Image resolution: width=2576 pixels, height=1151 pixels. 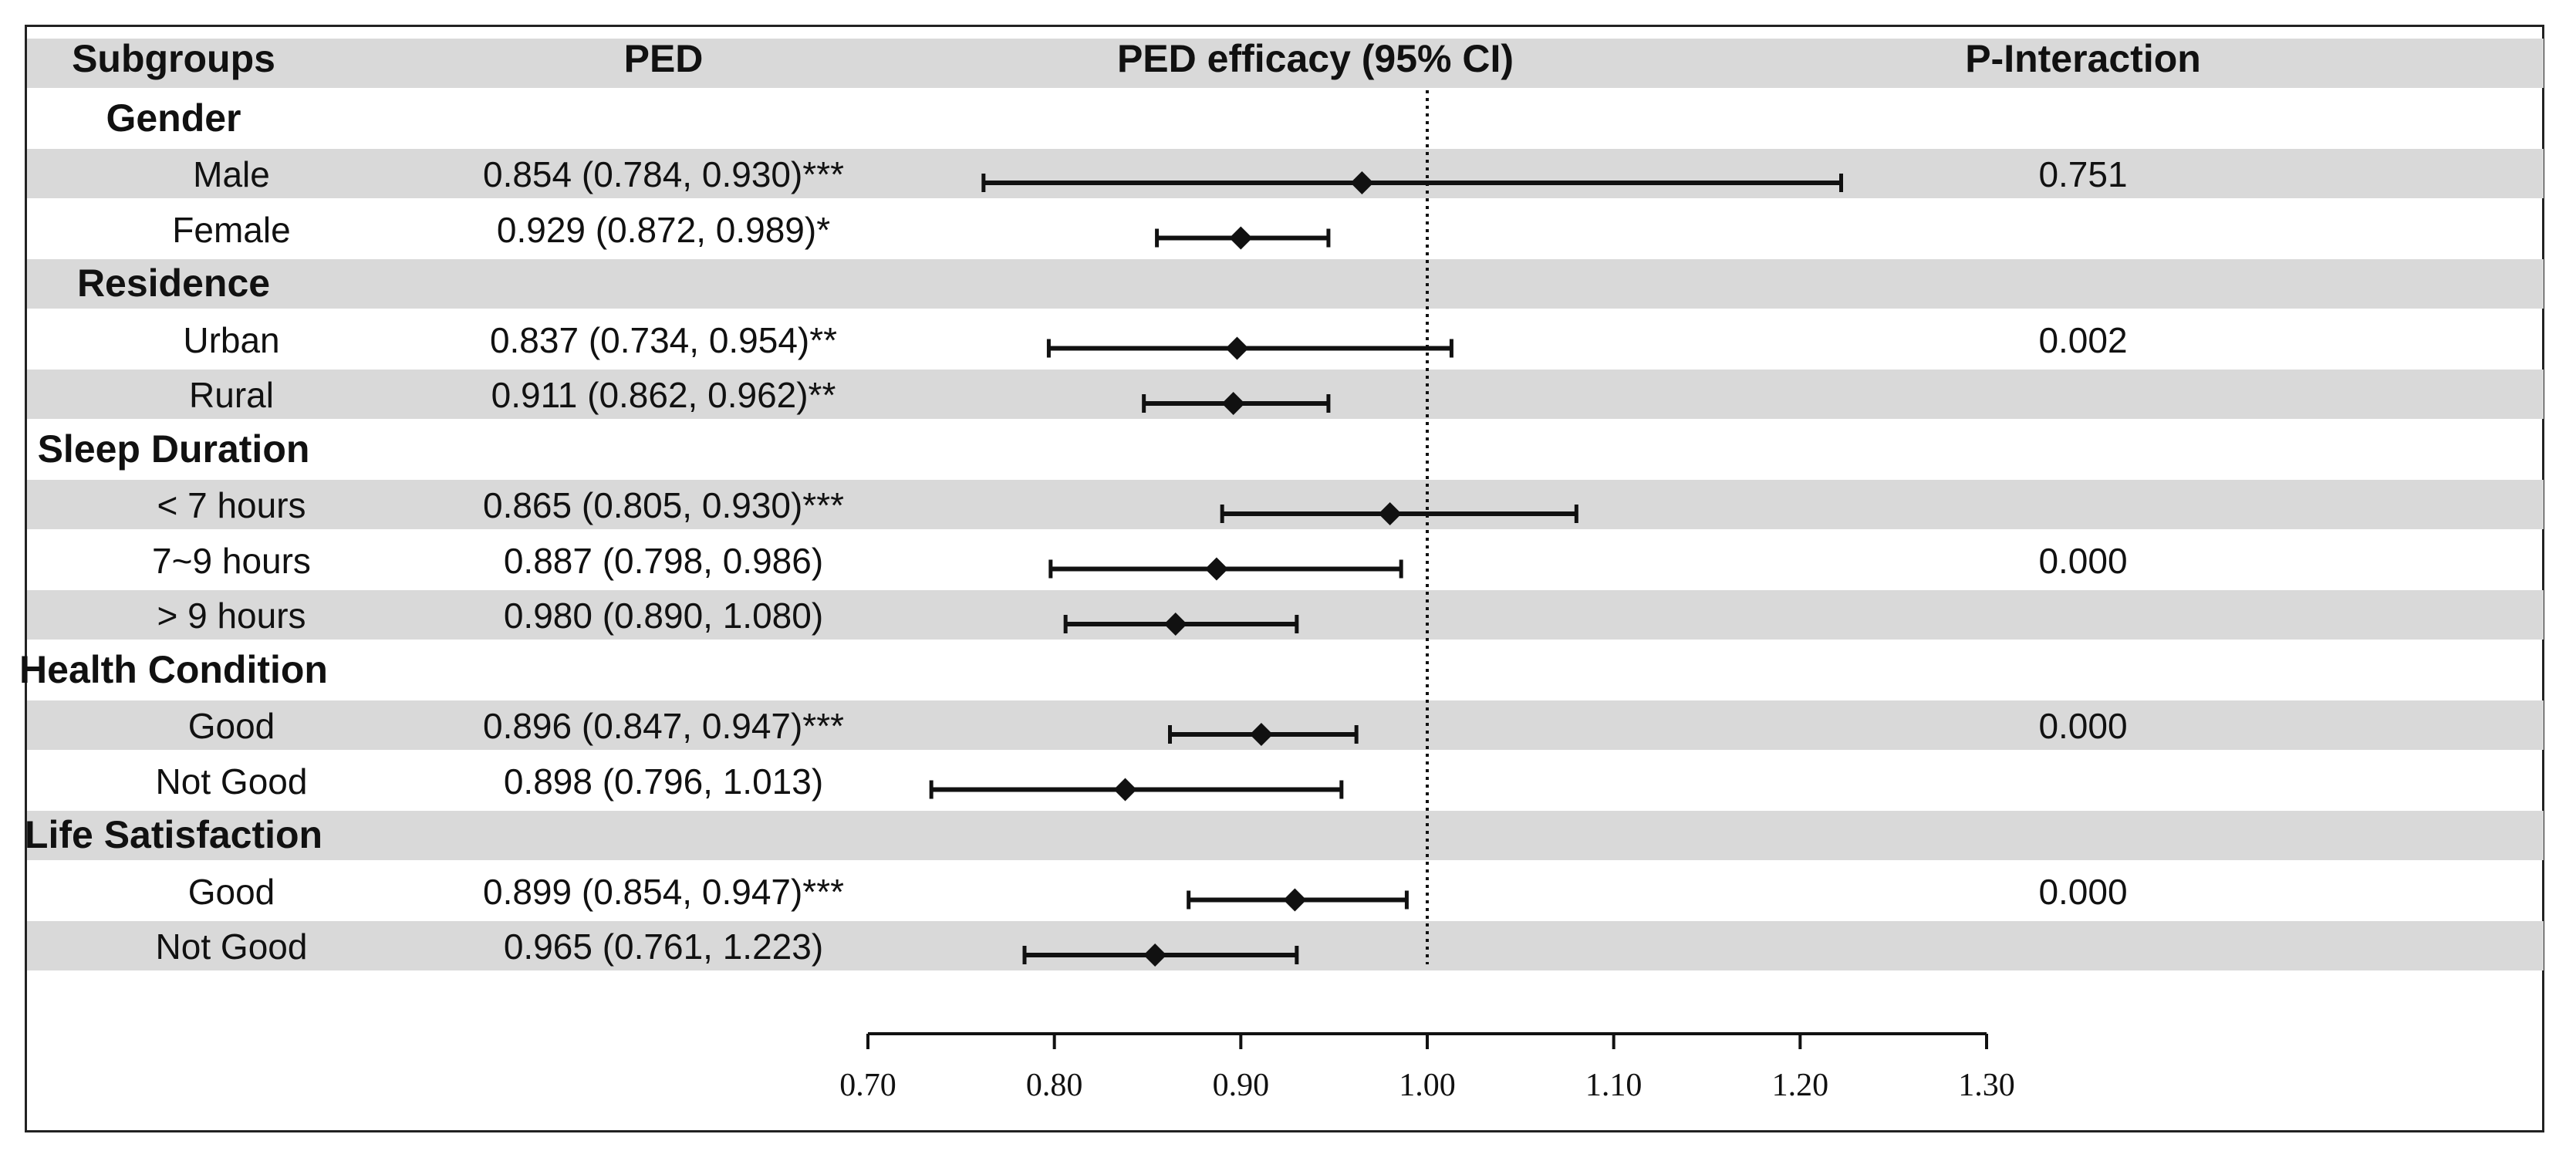 I want to click on ped-value: 0.899 (0.854, 0.947)***, so click(x=664, y=892).